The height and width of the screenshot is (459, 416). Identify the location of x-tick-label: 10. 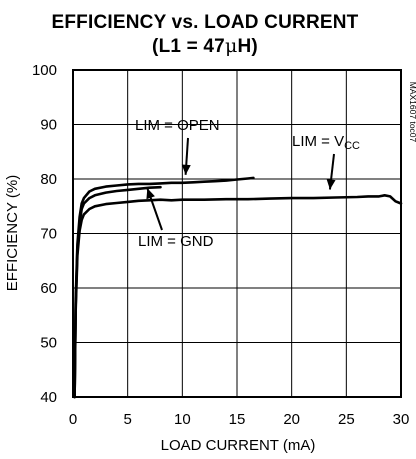
(182, 419).